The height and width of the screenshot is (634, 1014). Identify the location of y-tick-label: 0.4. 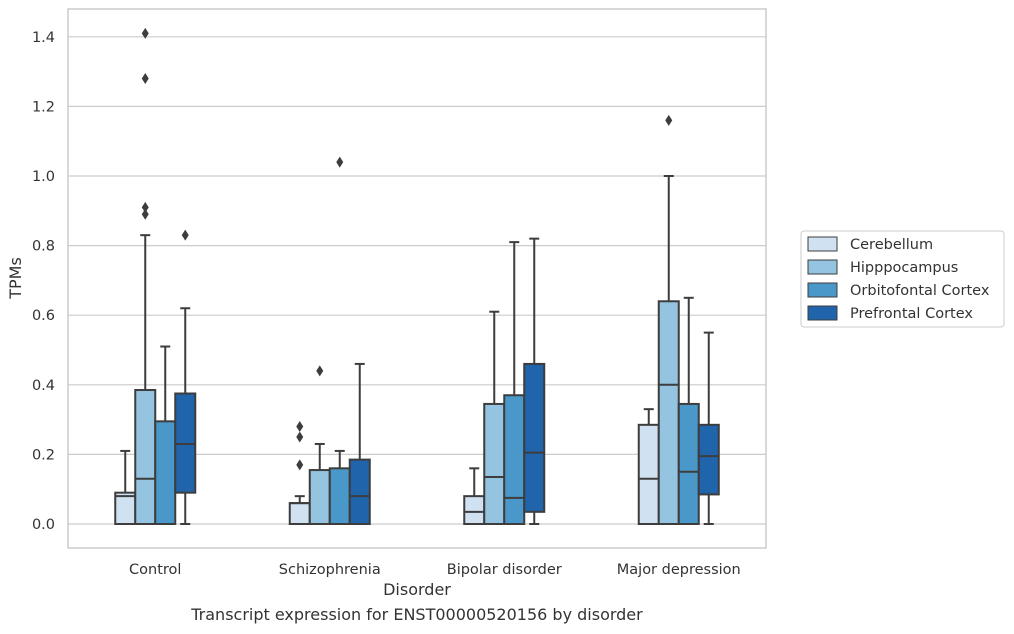
(43, 386).